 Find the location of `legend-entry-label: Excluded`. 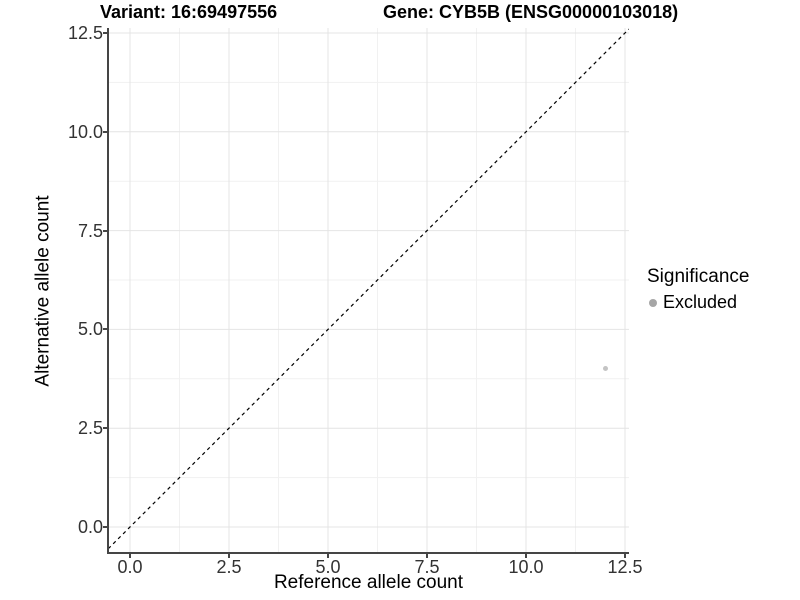

legend-entry-label: Excluded is located at coordinates (700, 302).